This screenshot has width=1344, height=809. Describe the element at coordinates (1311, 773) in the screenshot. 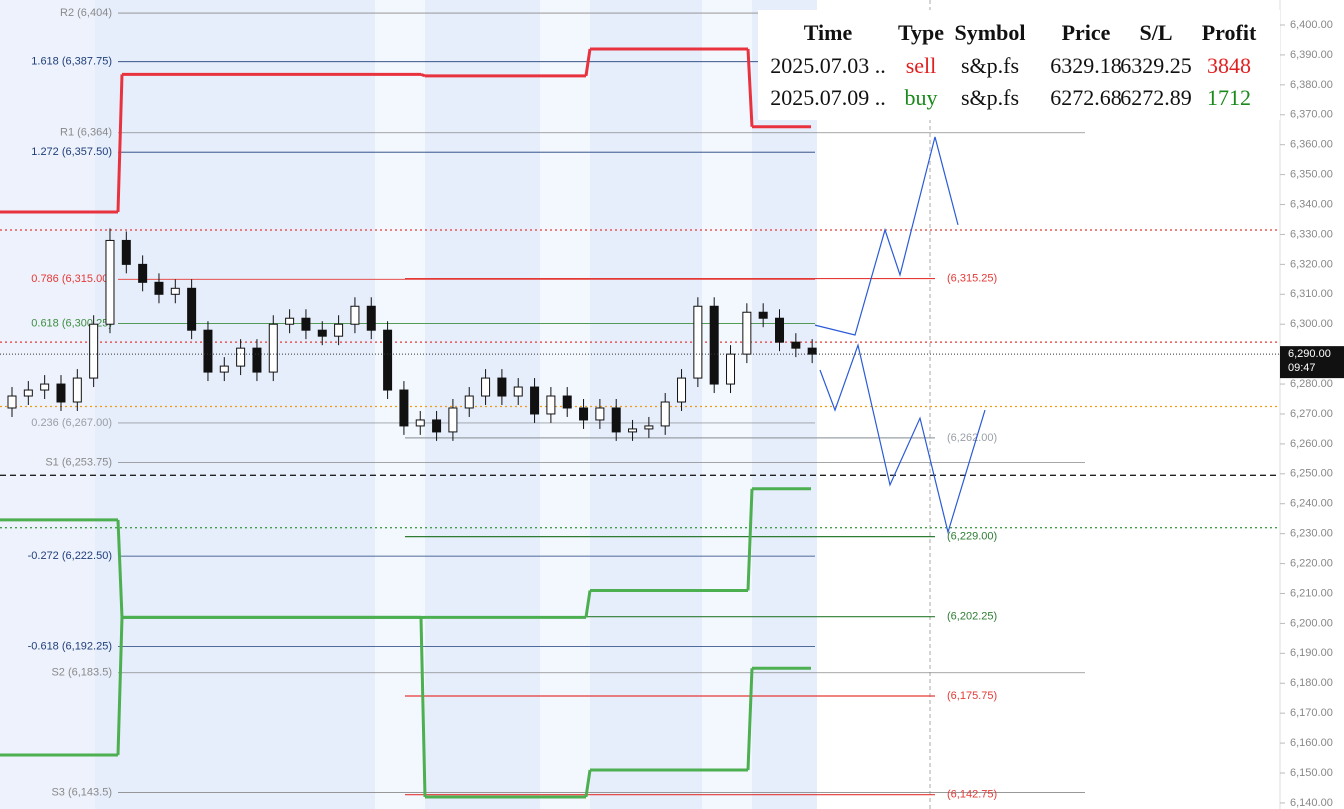

I see `y-tick-label: 6,150.00` at that location.